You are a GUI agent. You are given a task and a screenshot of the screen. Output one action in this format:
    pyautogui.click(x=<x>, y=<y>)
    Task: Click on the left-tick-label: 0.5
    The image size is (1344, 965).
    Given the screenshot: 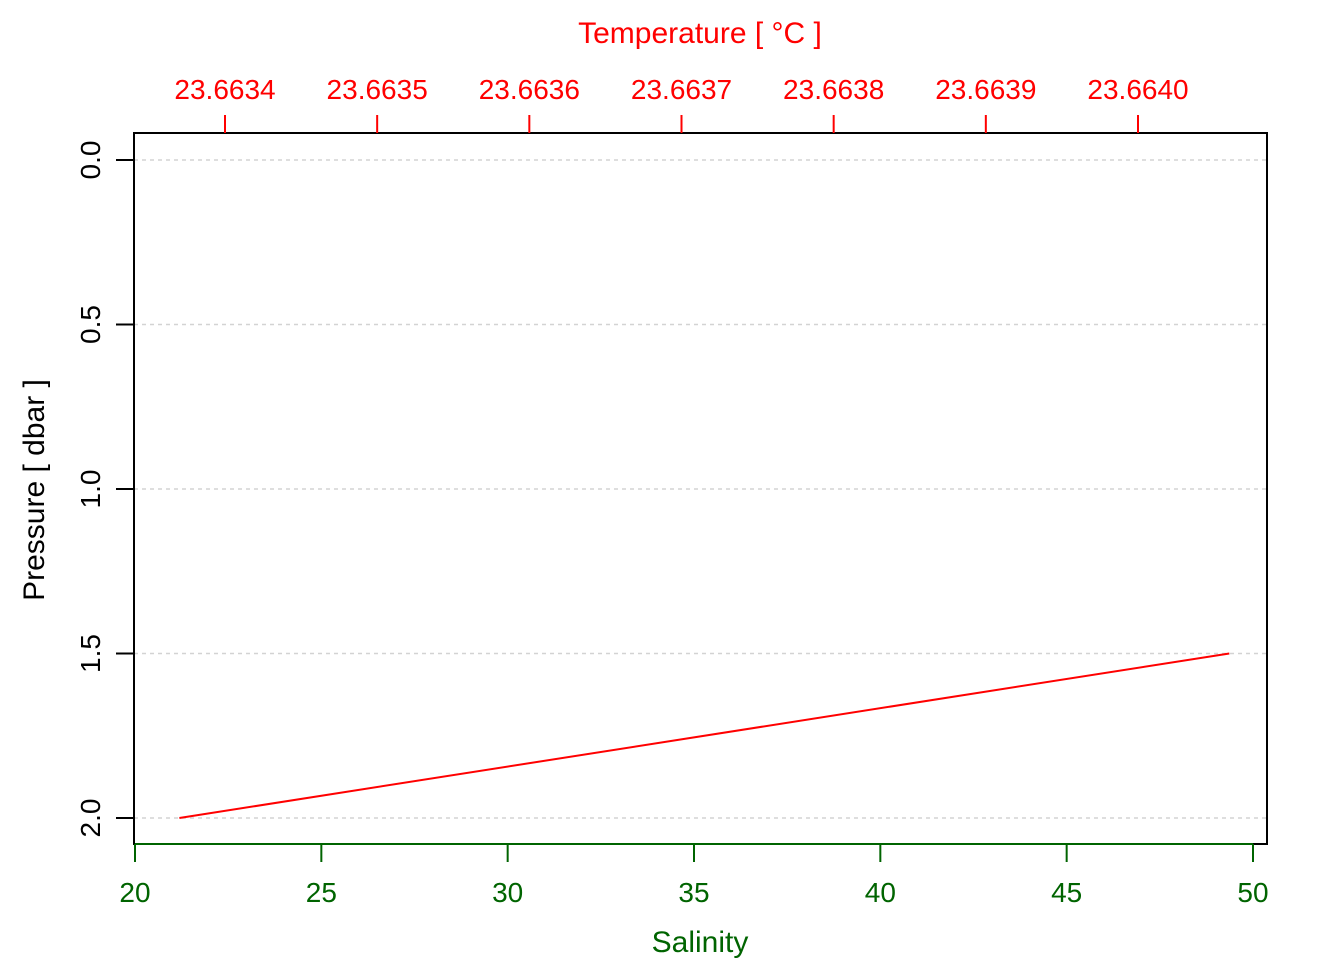 What is the action you would take?
    pyautogui.click(x=90, y=324)
    